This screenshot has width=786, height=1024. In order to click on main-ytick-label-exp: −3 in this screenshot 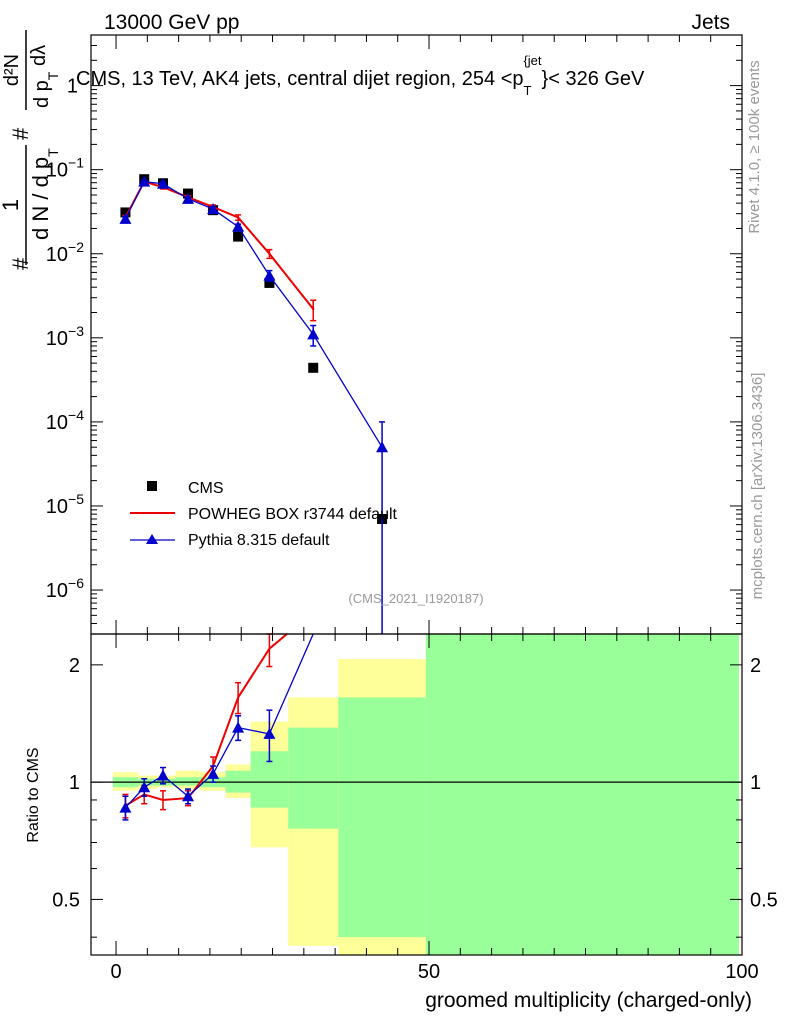, I will do `click(76, 331)`.